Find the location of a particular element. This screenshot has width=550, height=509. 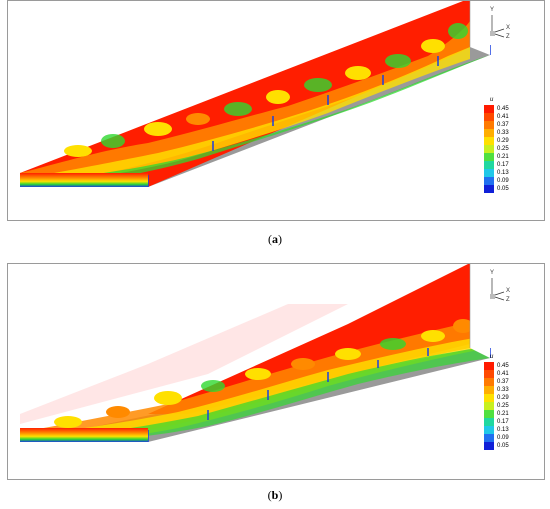

caption-b: (b) is located at coordinates (275, 495).